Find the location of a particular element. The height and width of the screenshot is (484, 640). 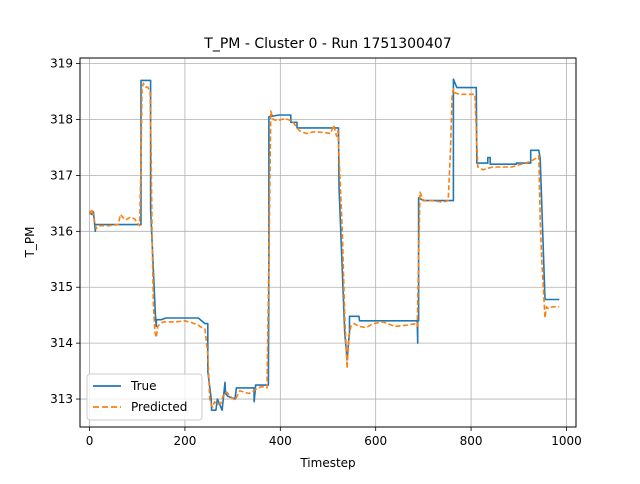

x-axis-label: Timestep is located at coordinates (327, 463).